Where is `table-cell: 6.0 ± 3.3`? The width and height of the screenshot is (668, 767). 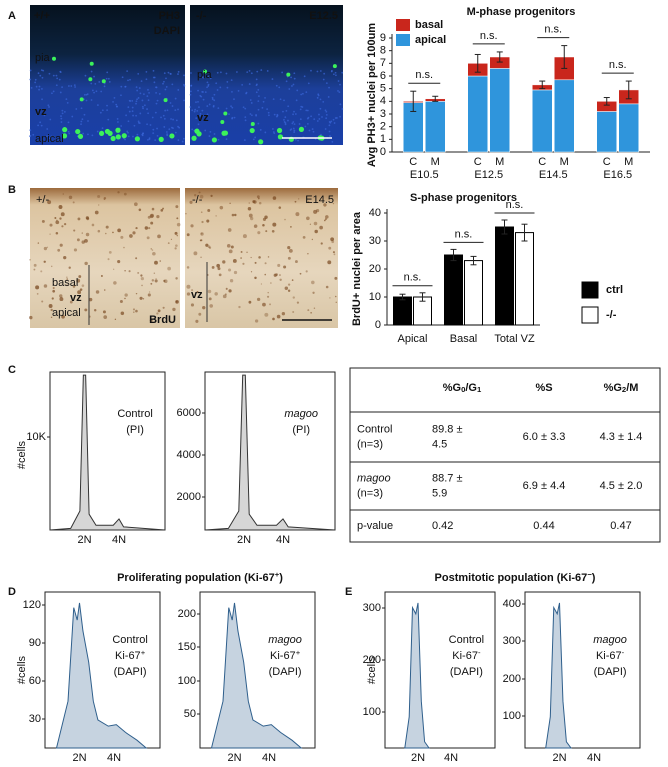 table-cell: 6.0 ± 3.3 is located at coordinates (544, 437).